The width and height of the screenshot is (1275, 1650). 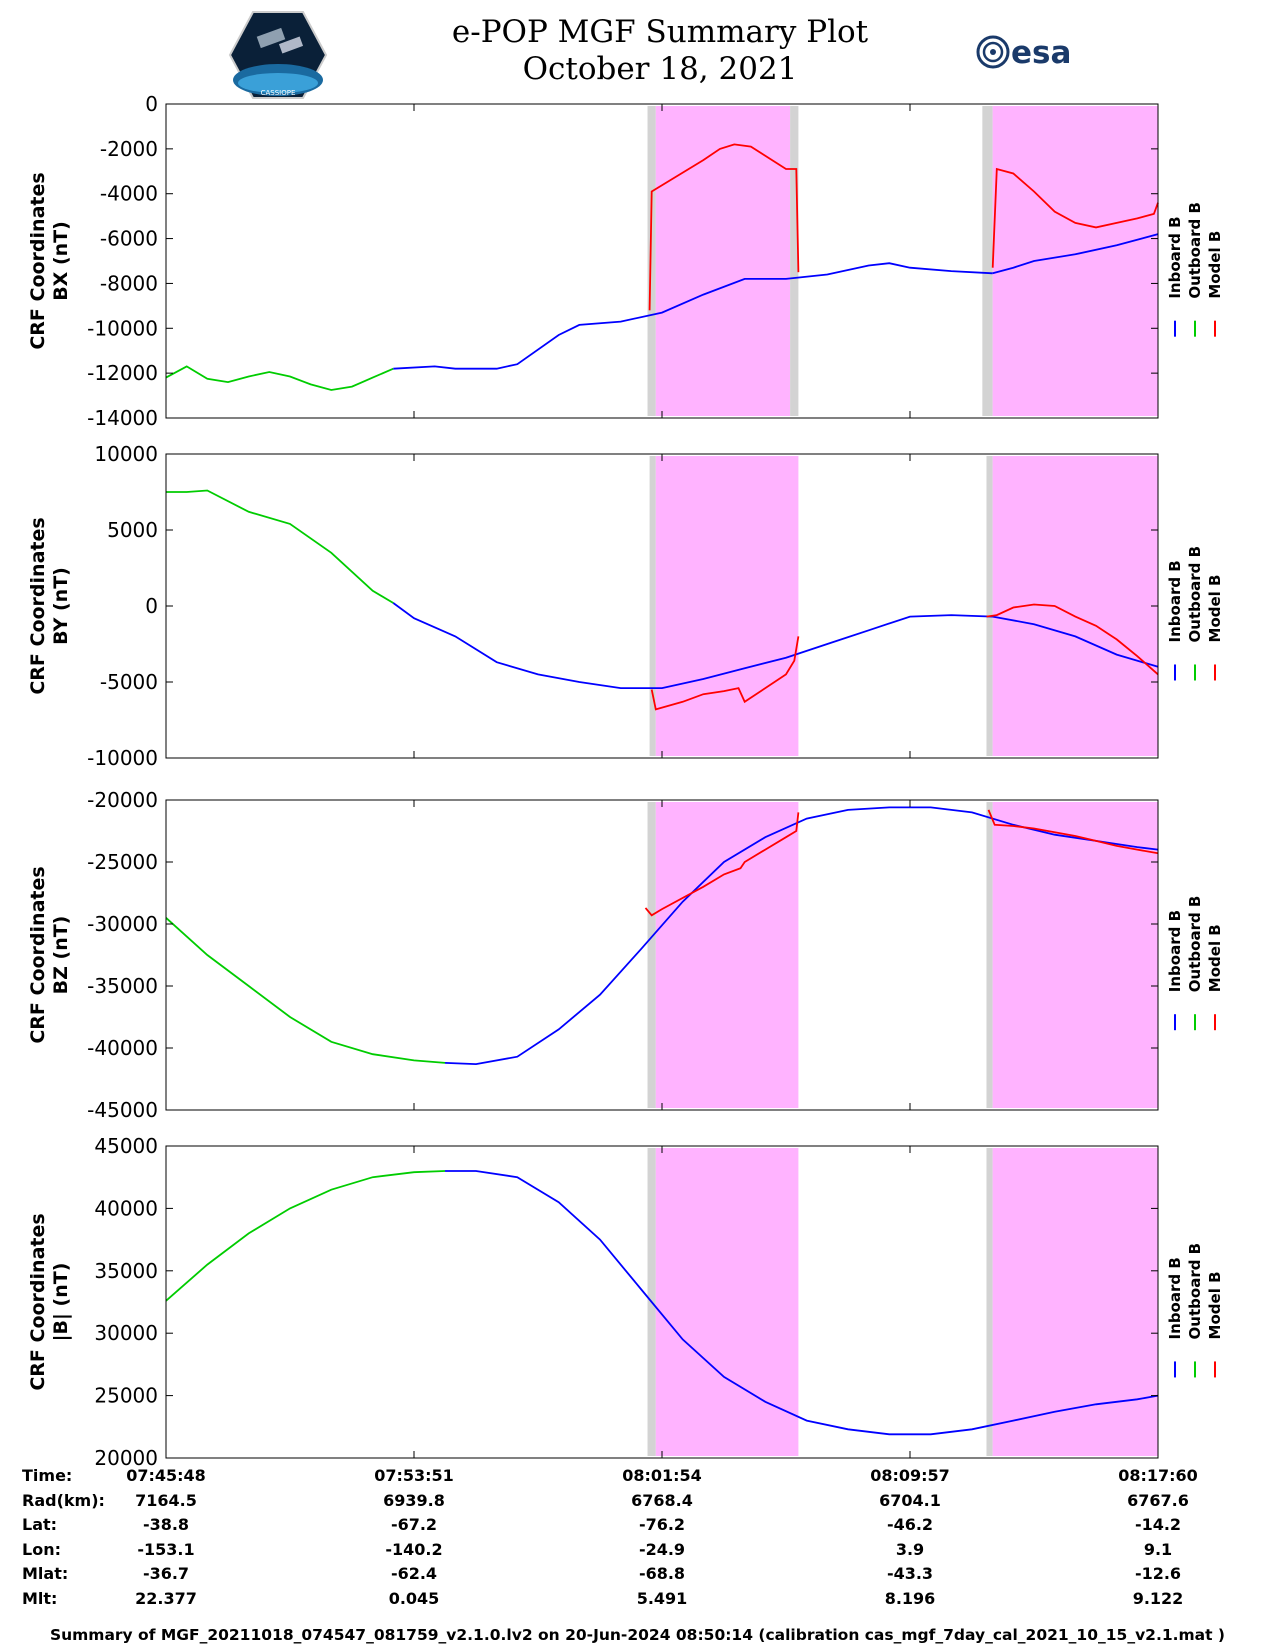 What do you see at coordinates (278, 55) in the screenshot?
I see `cassiope-logo: CASSIOPE` at bounding box center [278, 55].